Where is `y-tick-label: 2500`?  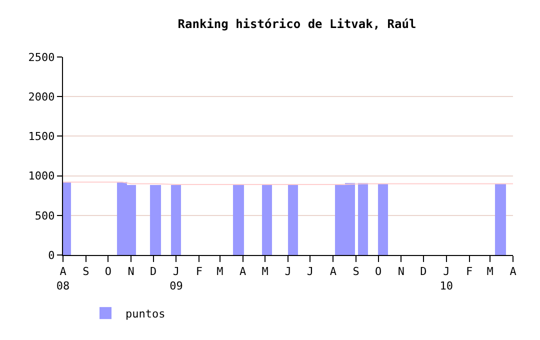
y-tick-label: 2500 is located at coordinates (41, 57).